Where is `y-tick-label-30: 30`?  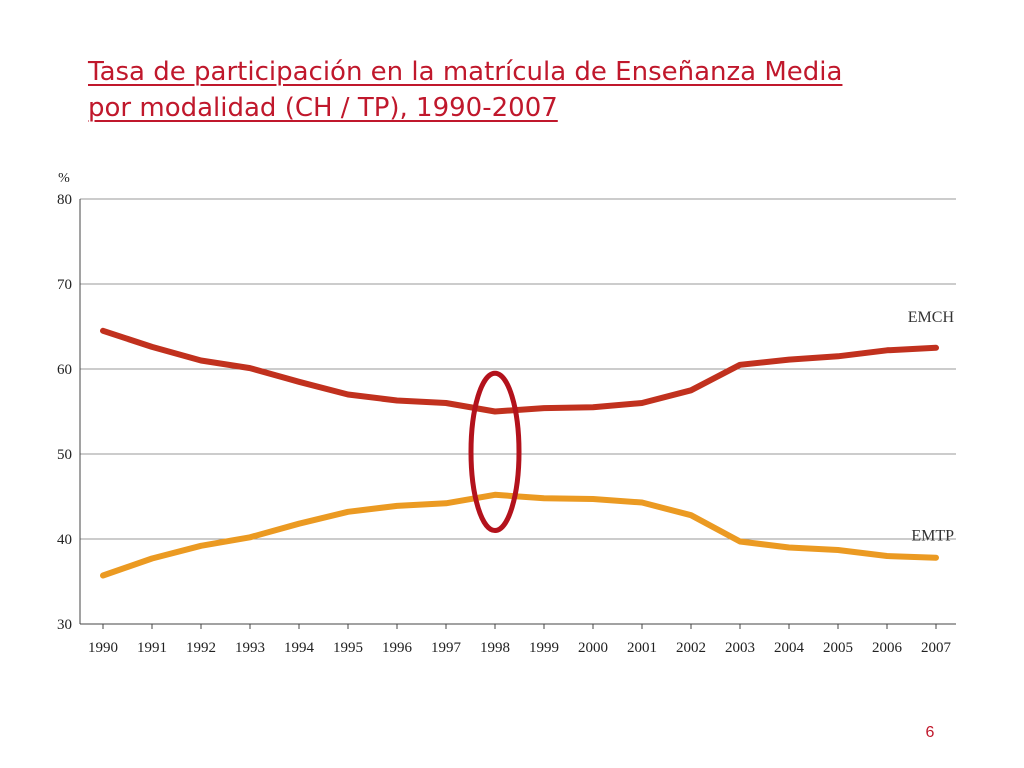 y-tick-label-30: 30 is located at coordinates (64, 625).